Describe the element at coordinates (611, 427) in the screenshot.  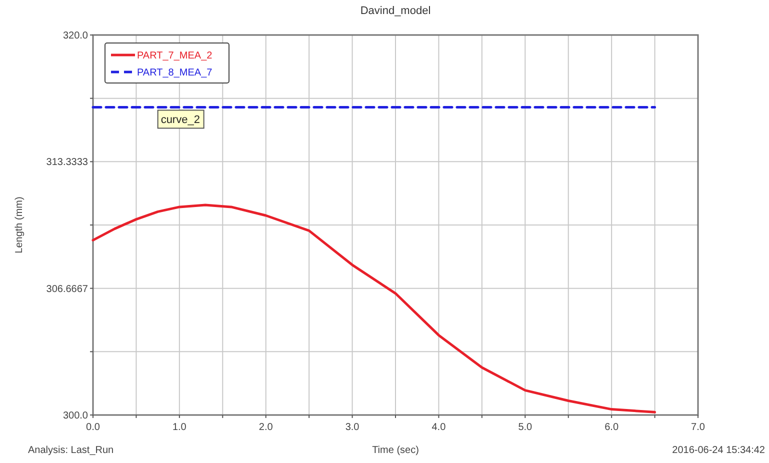
I see `x-tick-label: 6.0` at that location.